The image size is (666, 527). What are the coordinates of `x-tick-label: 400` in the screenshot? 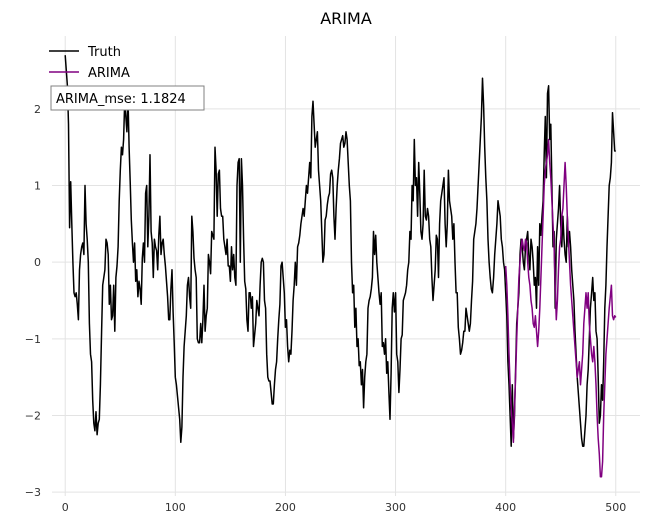 It's located at (505, 507).